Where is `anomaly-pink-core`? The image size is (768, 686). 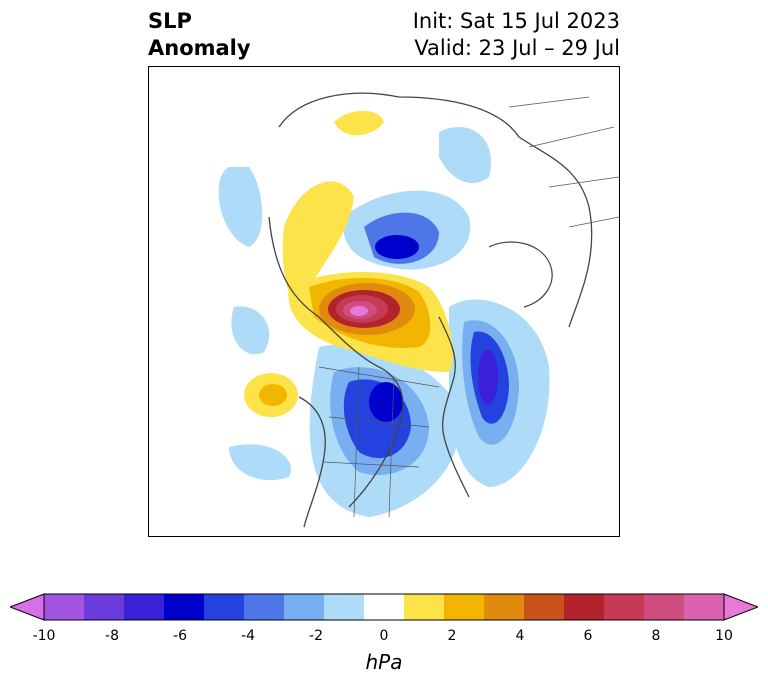
anomaly-pink-core is located at coordinates (359, 311).